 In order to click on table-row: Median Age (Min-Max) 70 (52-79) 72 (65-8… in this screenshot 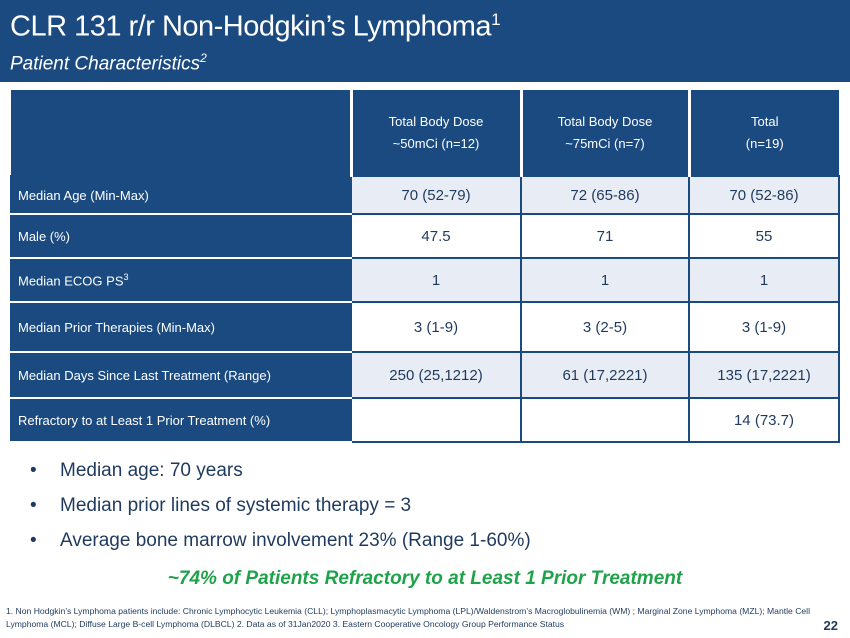, I will do `click(425, 195)`.